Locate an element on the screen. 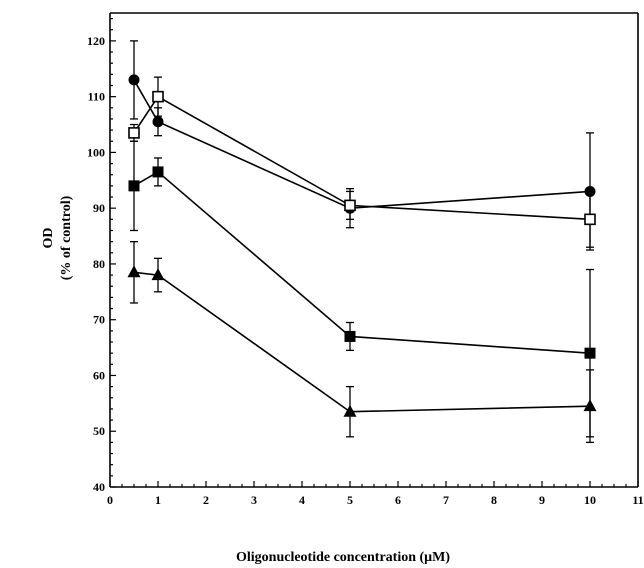 This screenshot has height=568, width=644. y-tick-label: 50 is located at coordinates (99, 431).